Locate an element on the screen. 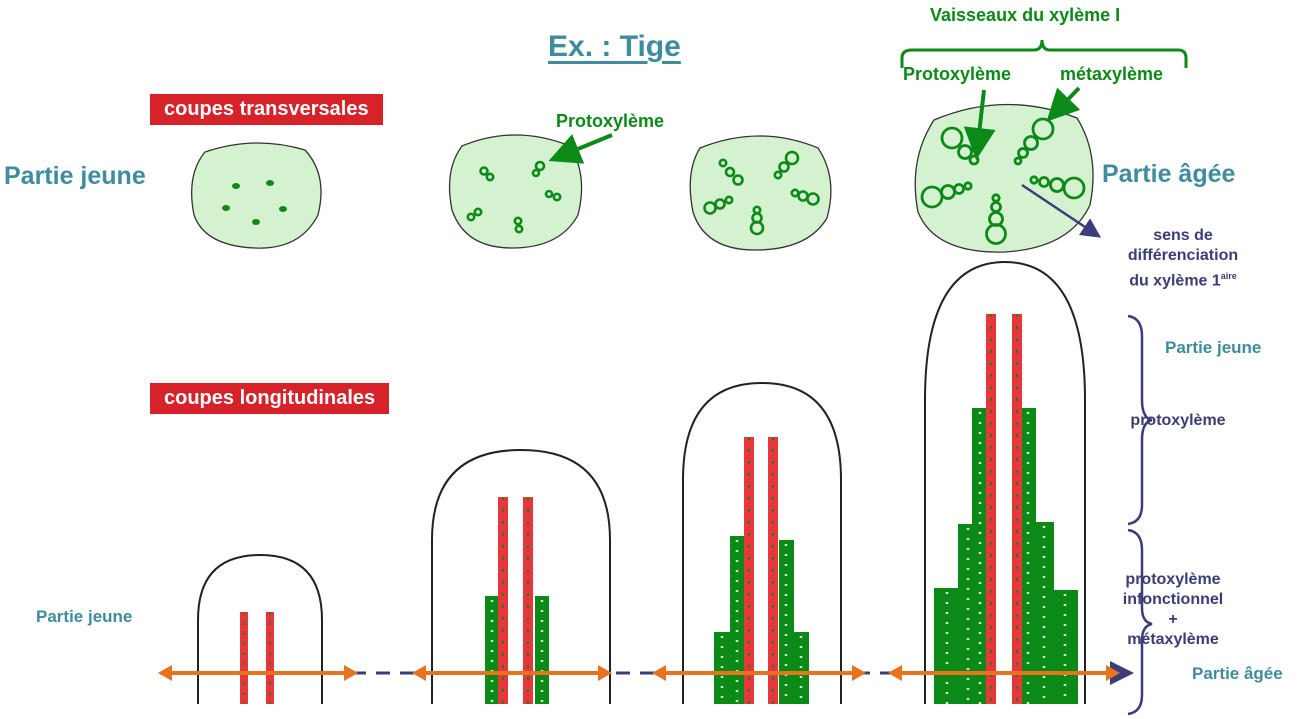 Image resolution: width=1309 pixels, height=719 pixels. nonfunctional-line-3: + is located at coordinates (1173, 619).